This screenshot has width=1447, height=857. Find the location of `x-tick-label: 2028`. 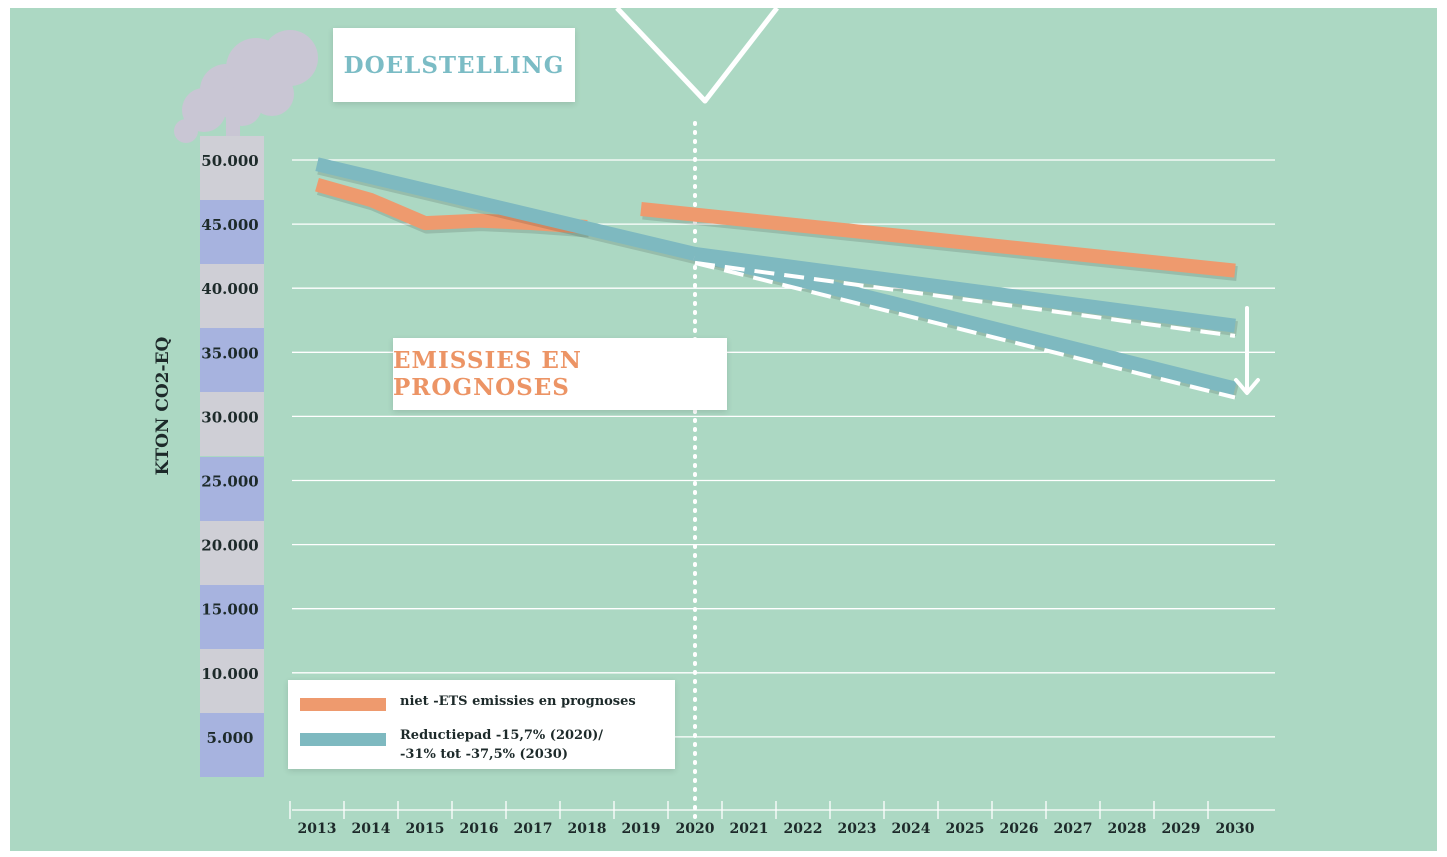

x-tick-label: 2028 is located at coordinates (1127, 829).